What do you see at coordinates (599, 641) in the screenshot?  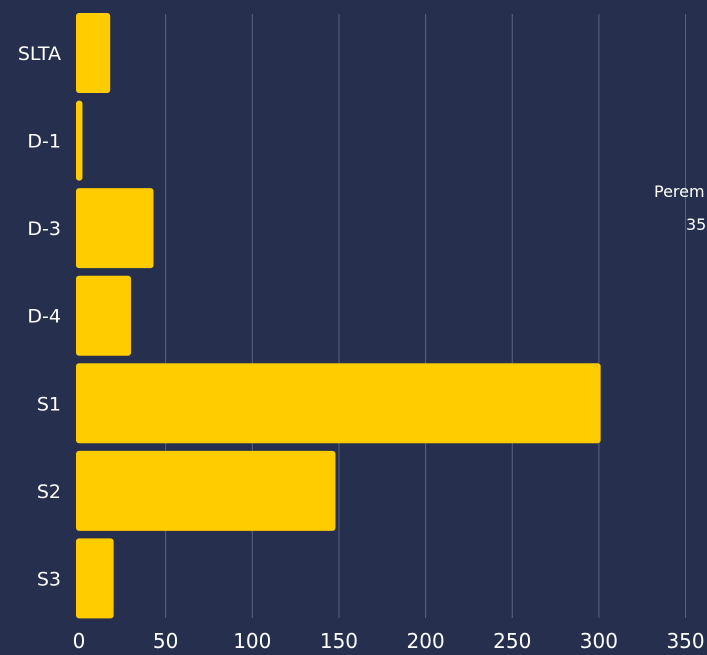 I see `x-tick-label: 300` at bounding box center [599, 641].